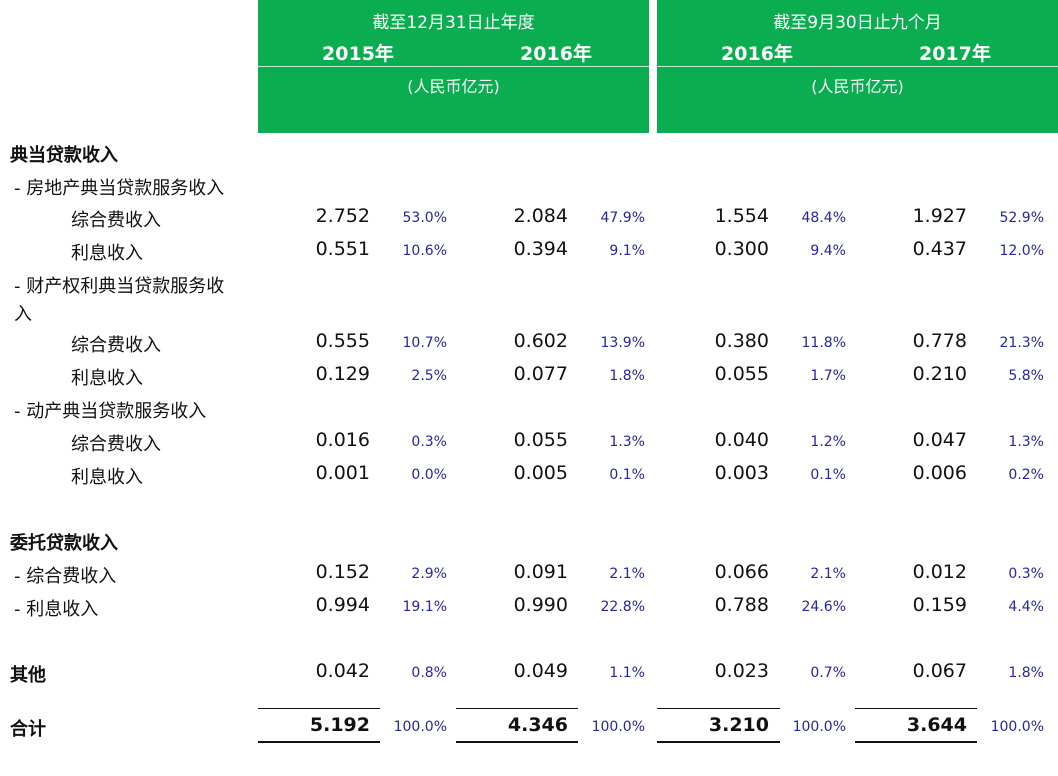 The width and height of the screenshot is (1058, 776). Describe the element at coordinates (1026, 607) in the screenshot. I see `percent-cell: 4.4%` at that location.